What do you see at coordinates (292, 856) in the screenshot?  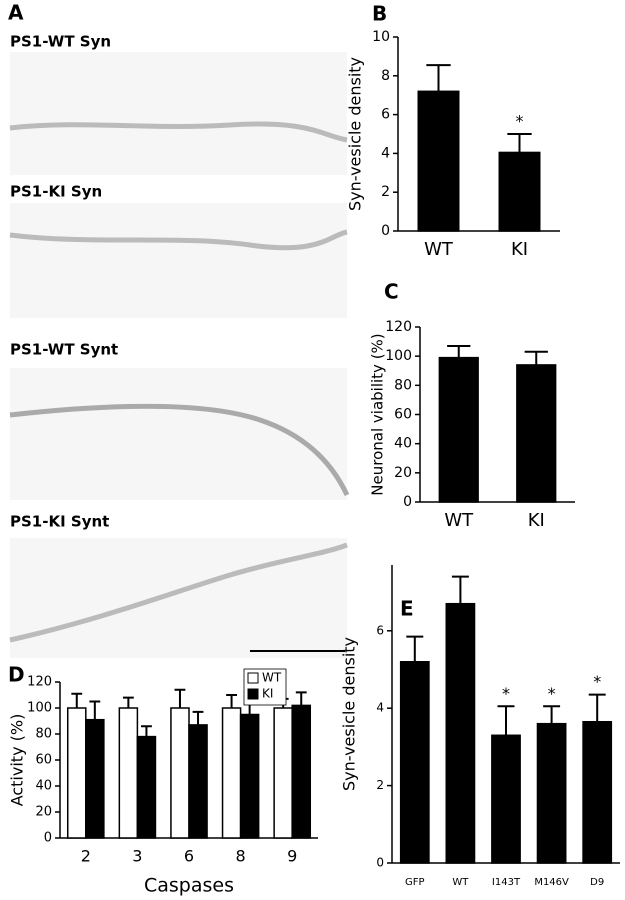 I see `x-tick-label: 9` at bounding box center [292, 856].